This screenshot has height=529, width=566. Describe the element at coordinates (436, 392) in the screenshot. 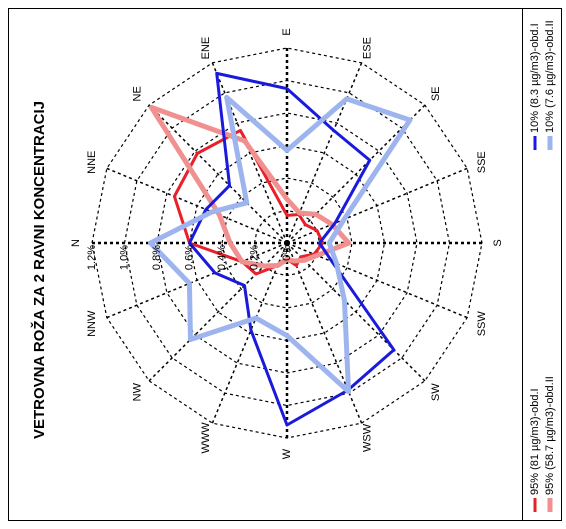

I see `direction-label: SW` at that location.